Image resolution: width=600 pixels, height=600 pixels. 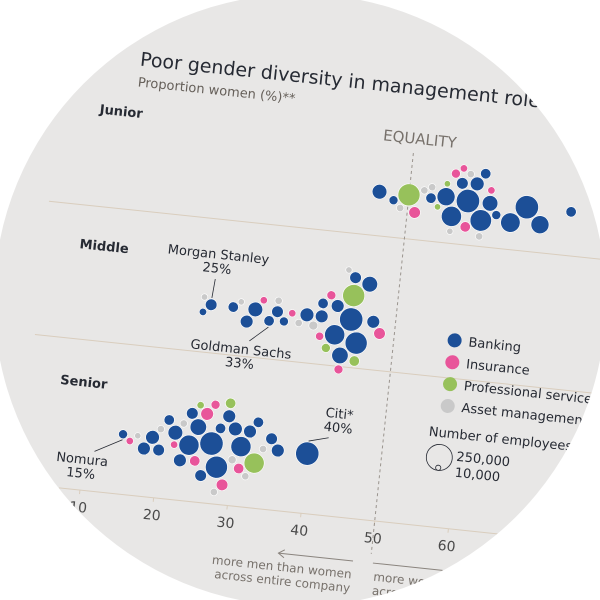 What do you see at coordinates (483, 460) in the screenshot?
I see `size-legend-label: 250,000` at bounding box center [483, 460].